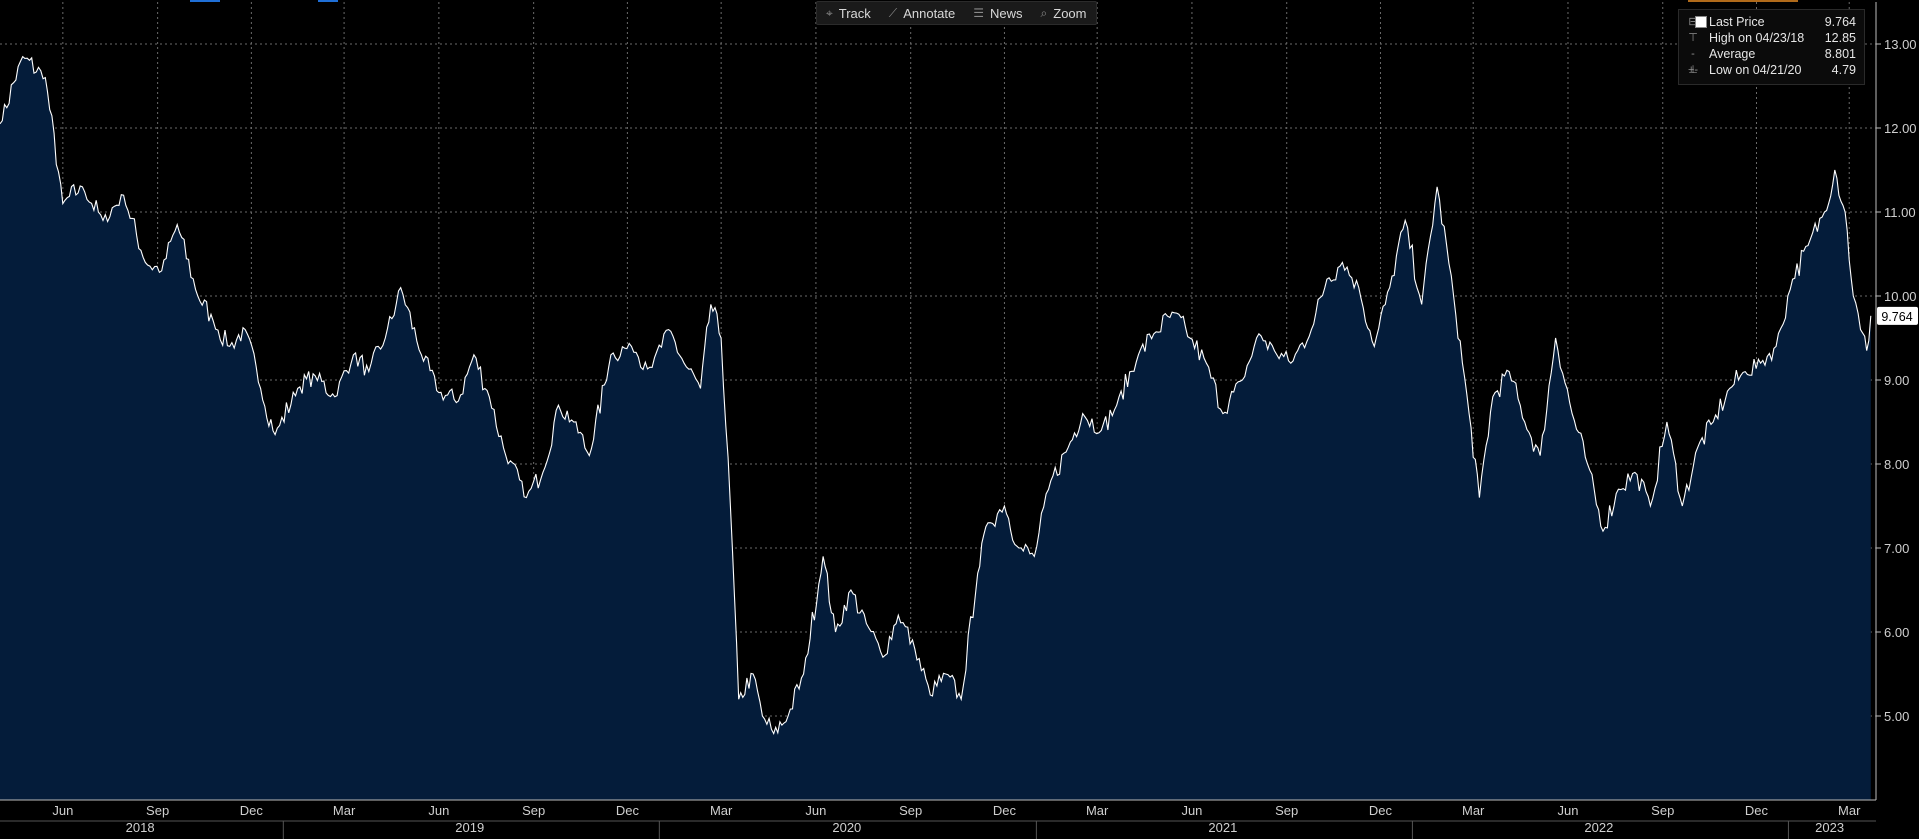 This screenshot has width=1919, height=839. What do you see at coordinates (1598, 827) in the screenshot?
I see `year-label: 2022` at bounding box center [1598, 827].